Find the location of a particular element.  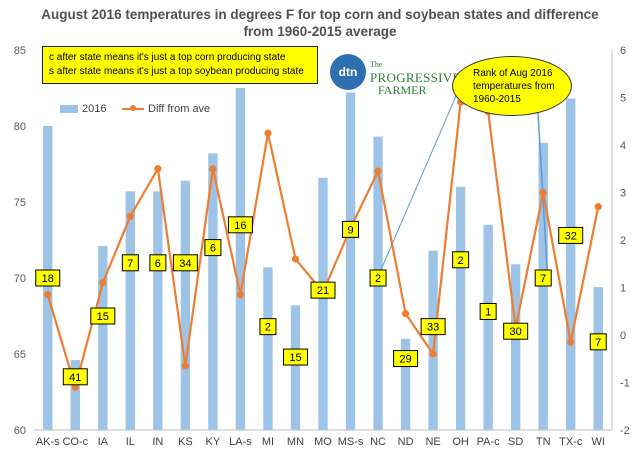

rank-label: 30 is located at coordinates (516, 332).